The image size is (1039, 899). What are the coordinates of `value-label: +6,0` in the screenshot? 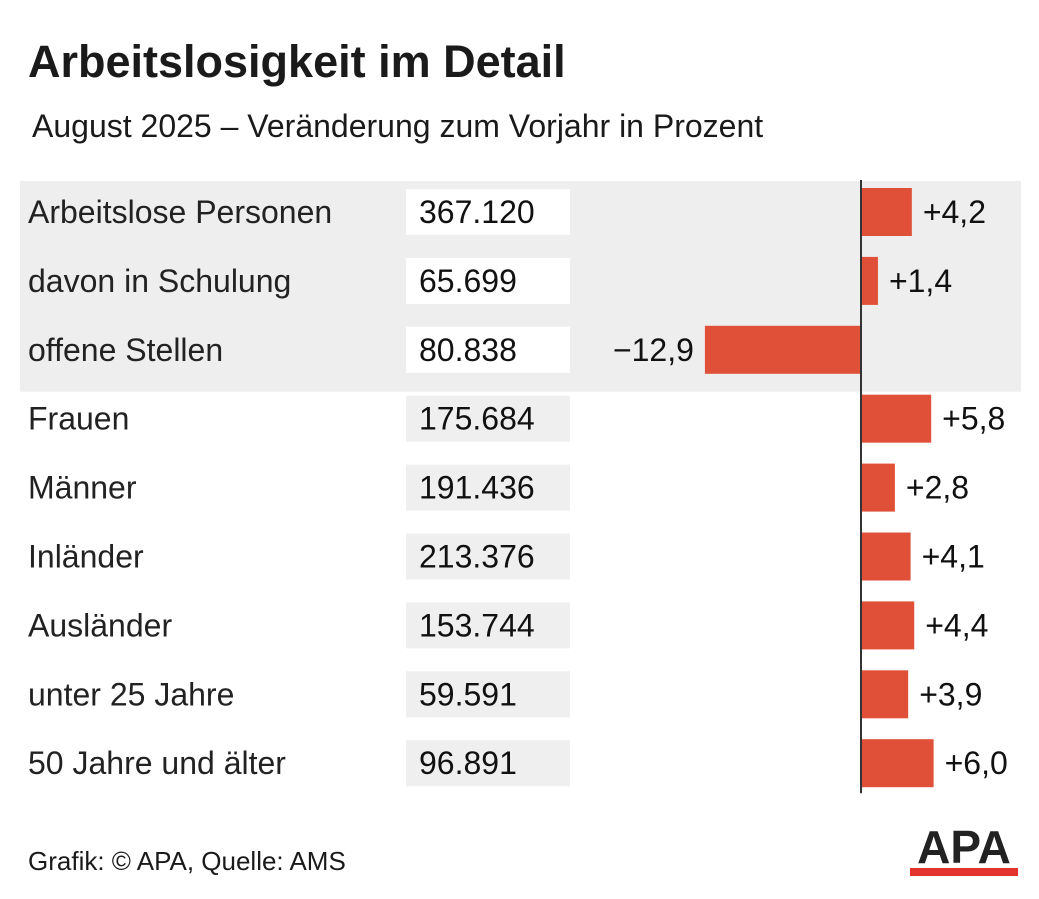 It's located at (976, 763).